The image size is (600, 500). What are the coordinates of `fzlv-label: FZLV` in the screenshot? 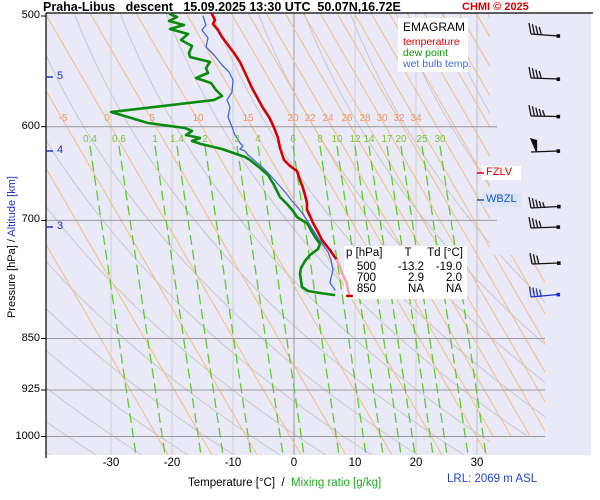 It's located at (499, 172).